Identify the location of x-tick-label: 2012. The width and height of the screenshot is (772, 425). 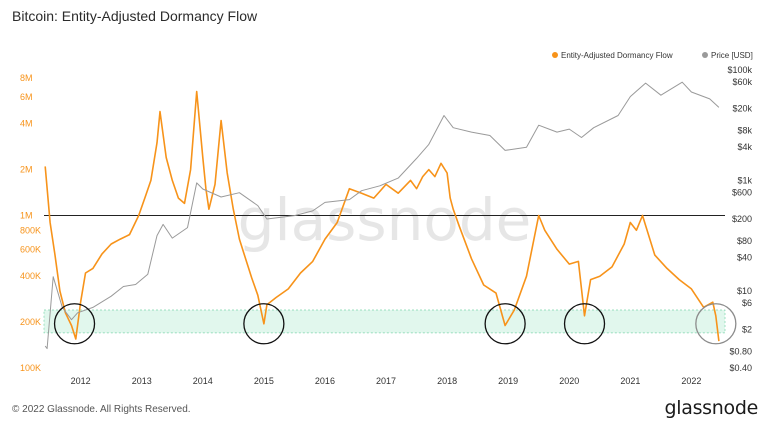
(81, 381).